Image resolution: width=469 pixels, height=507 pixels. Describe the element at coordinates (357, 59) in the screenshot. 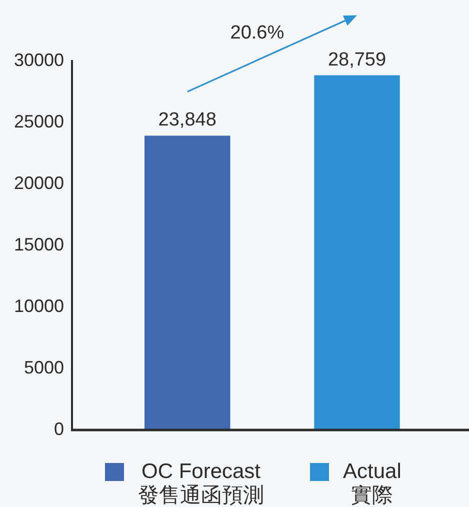

I see `data-label: 28,759` at that location.